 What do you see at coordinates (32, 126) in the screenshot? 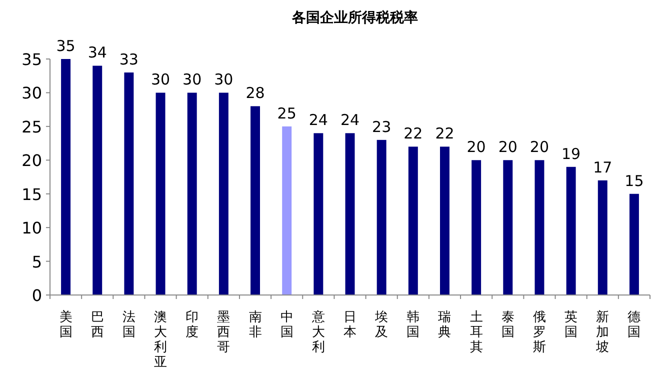
I see `y-tick-label: 25` at bounding box center [32, 126].